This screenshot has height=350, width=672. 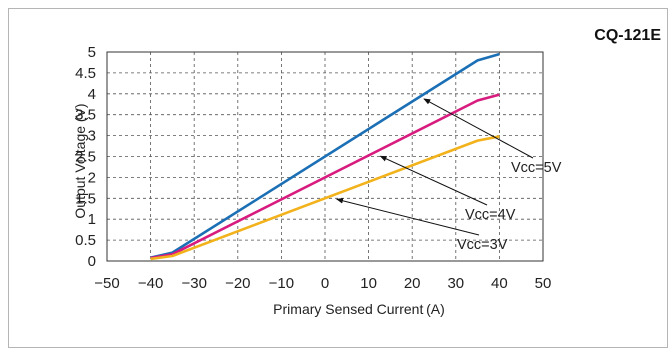 What do you see at coordinates (85, 157) in the screenshot?
I see `y-tick-label: 2.5` at bounding box center [85, 157].